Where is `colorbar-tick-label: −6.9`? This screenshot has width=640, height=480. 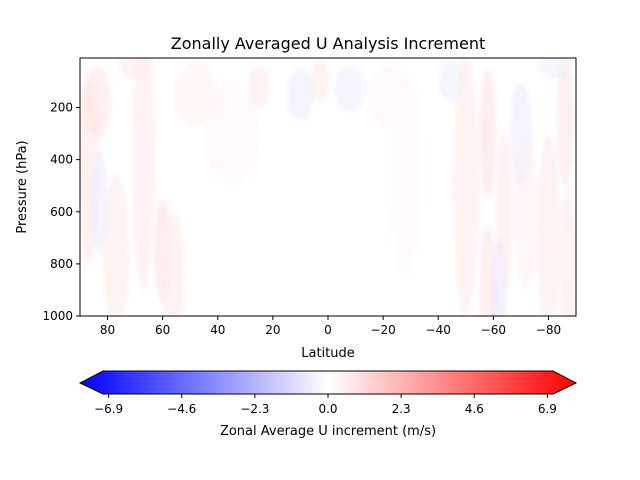 colorbar-tick-label: −6.9 is located at coordinates (108, 409).